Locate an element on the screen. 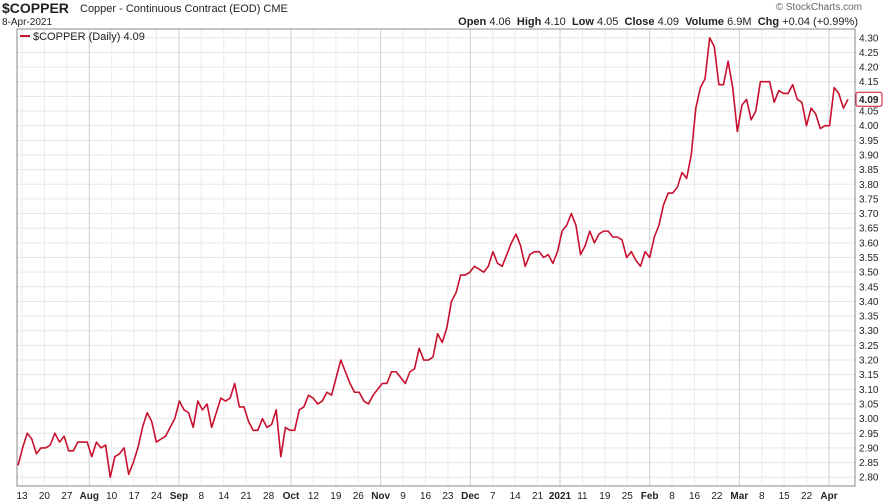 The image size is (896, 504). y-tick-label: 3.45 is located at coordinates (869, 287).